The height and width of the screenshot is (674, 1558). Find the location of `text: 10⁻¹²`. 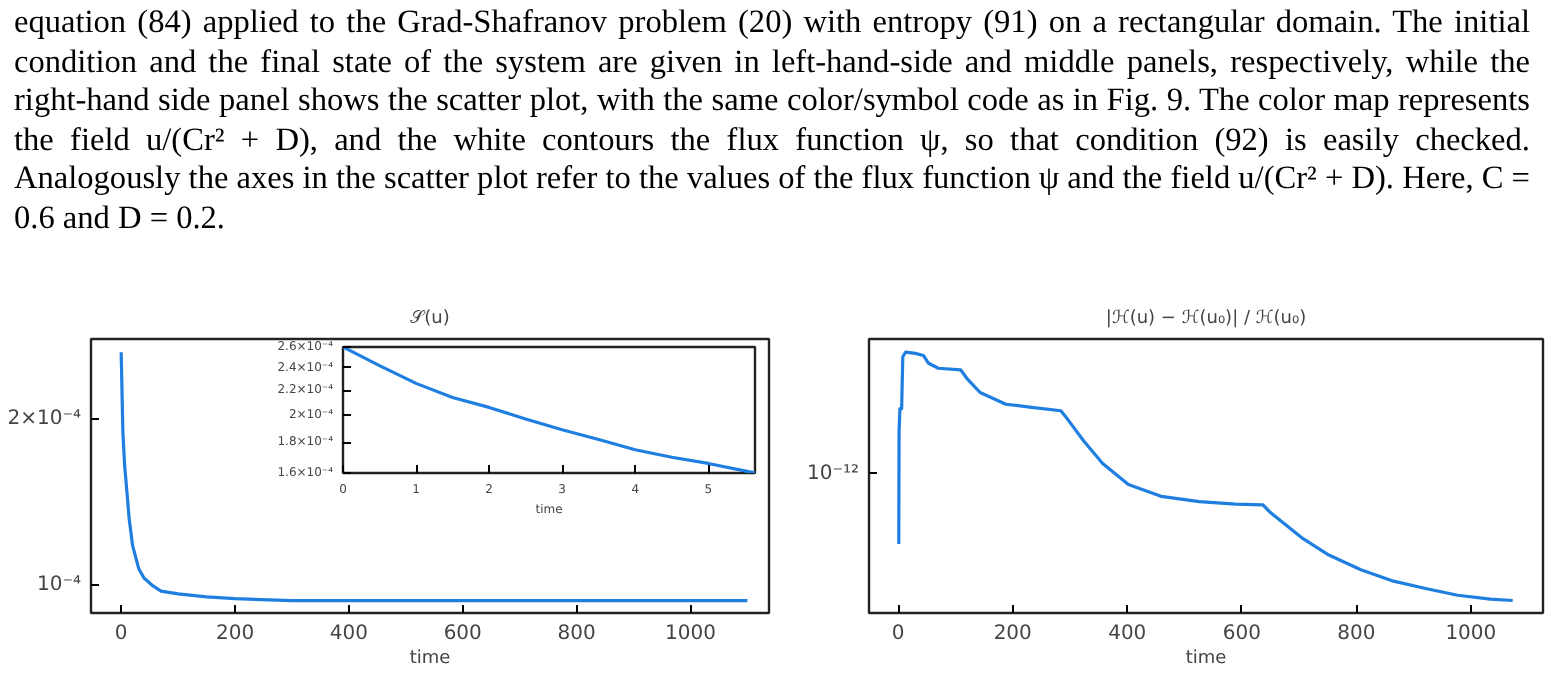

text: 10⁻¹² is located at coordinates (833, 473).